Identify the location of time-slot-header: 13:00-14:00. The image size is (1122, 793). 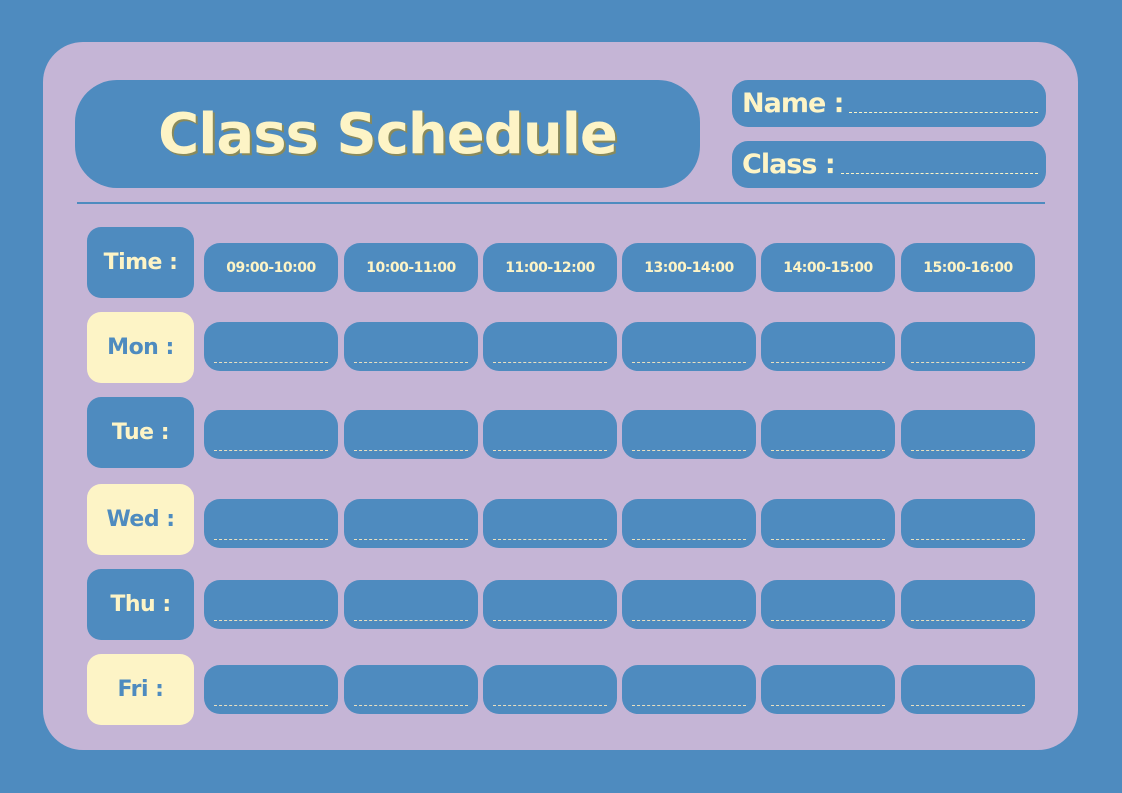
(689, 267).